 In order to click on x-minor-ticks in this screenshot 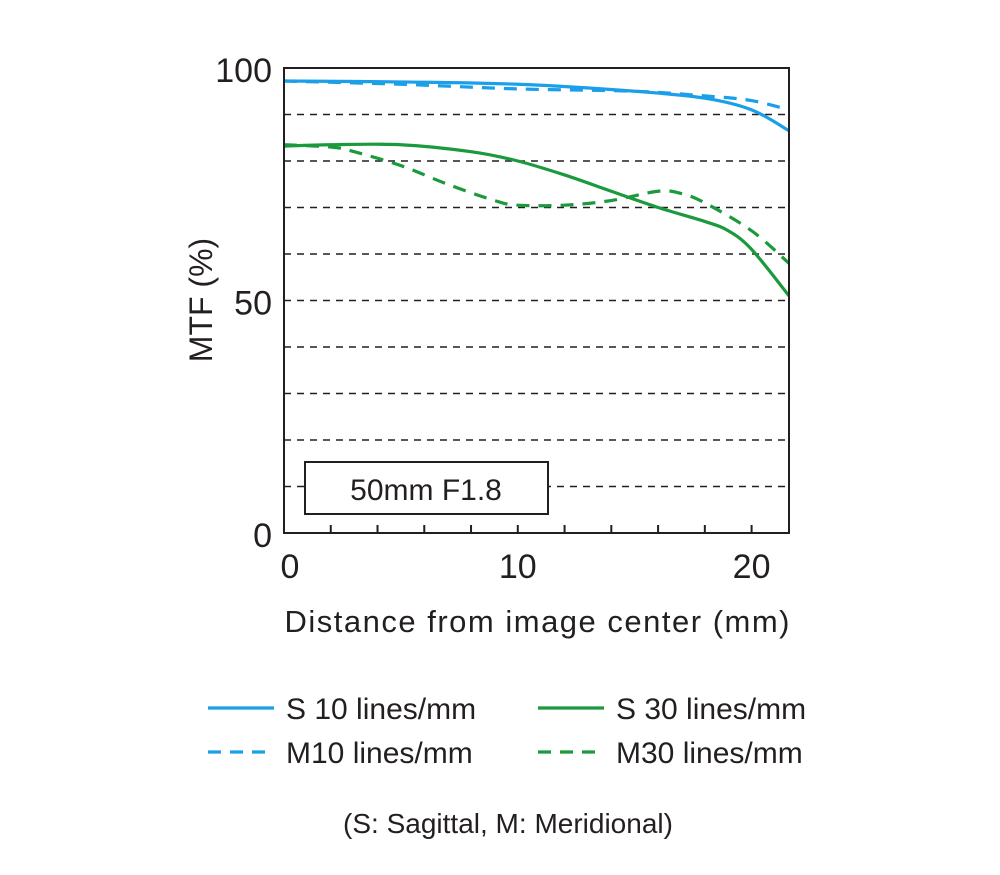, I will do `click(541, 529)`.